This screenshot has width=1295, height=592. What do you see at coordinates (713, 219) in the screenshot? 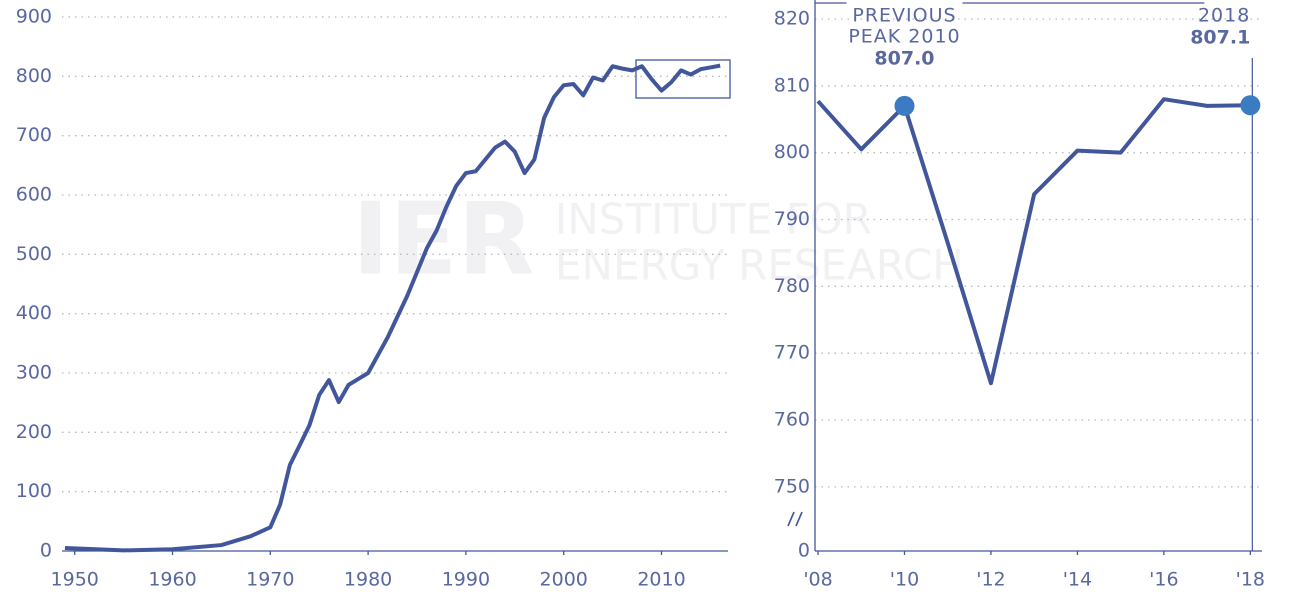
I see `watermark-text: INSTITUTE FOR` at bounding box center [713, 219].